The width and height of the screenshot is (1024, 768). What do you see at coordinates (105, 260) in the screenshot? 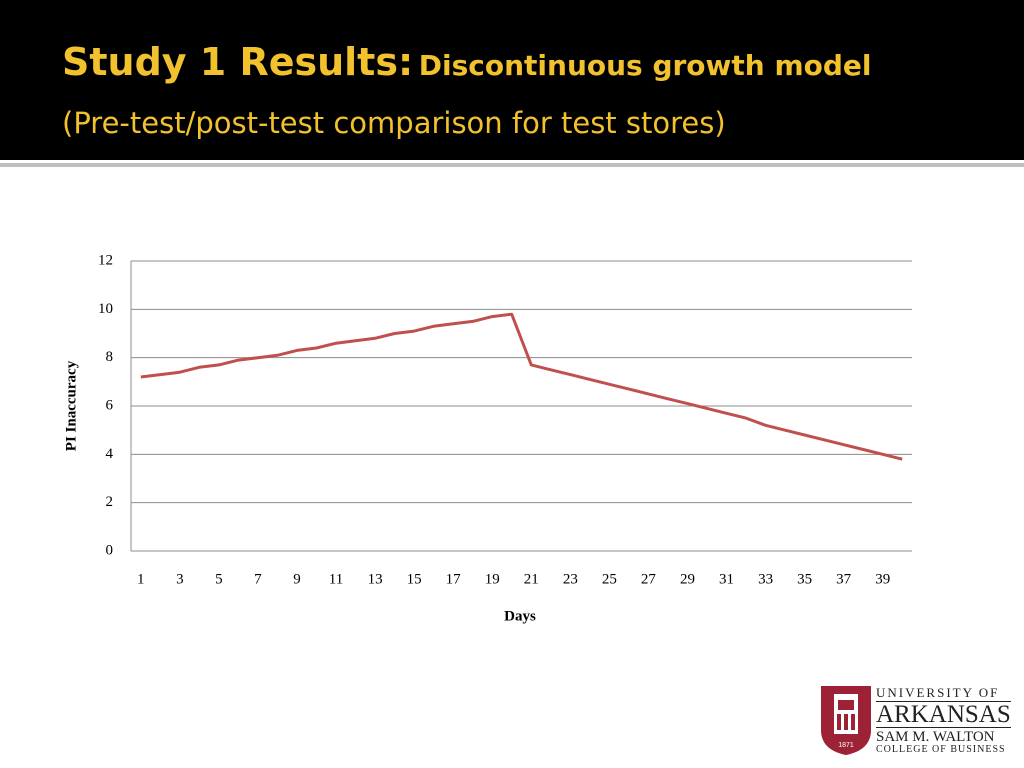
I see `y-tick-label: 12` at bounding box center [105, 260].